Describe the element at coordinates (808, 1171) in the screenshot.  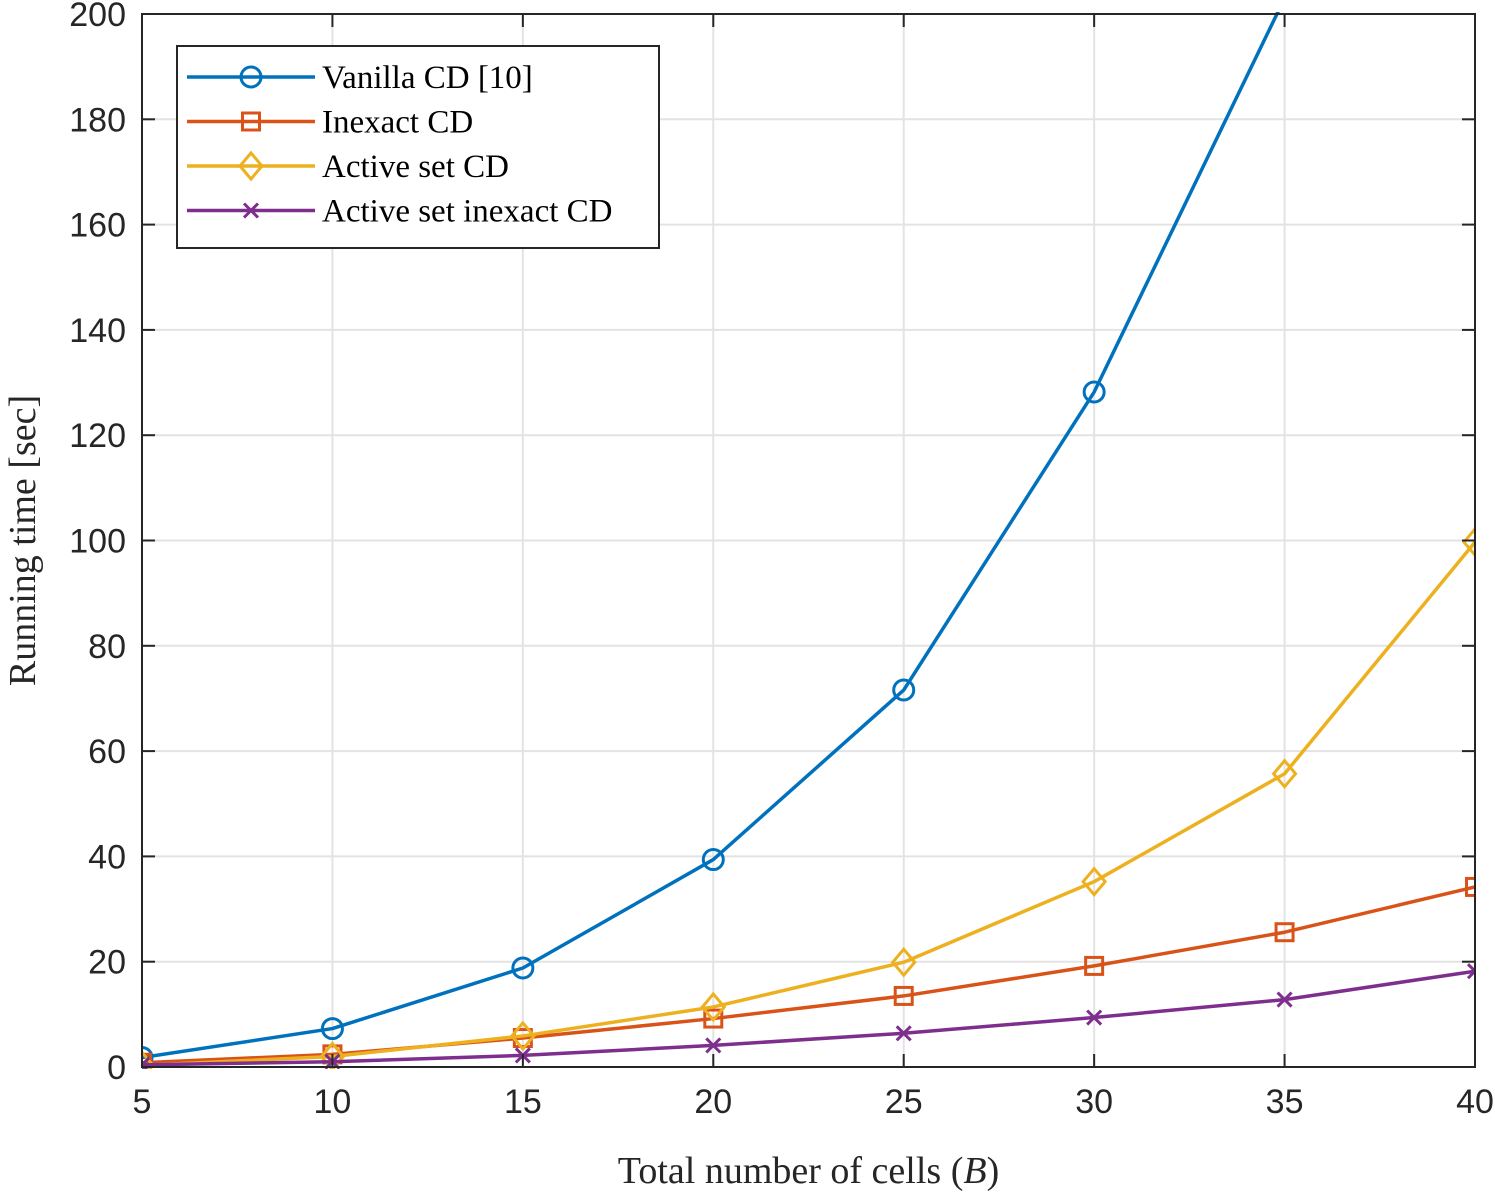
I see `x-axis-label: Total number of cells (B)` at that location.